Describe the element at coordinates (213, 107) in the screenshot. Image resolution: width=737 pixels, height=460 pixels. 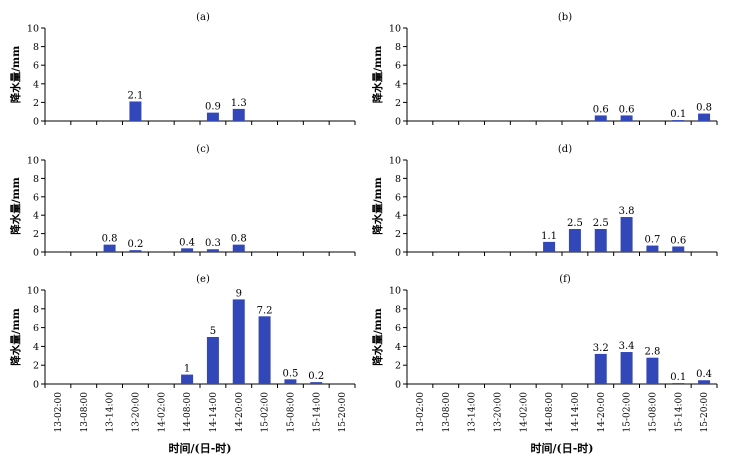
I see `data-label: 0.9` at that location.